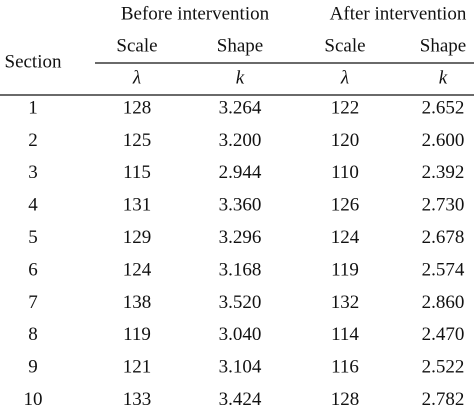 The height and width of the screenshot is (412, 474). What do you see at coordinates (240, 367) in the screenshot?
I see `value-cell: 3.104` at bounding box center [240, 367].